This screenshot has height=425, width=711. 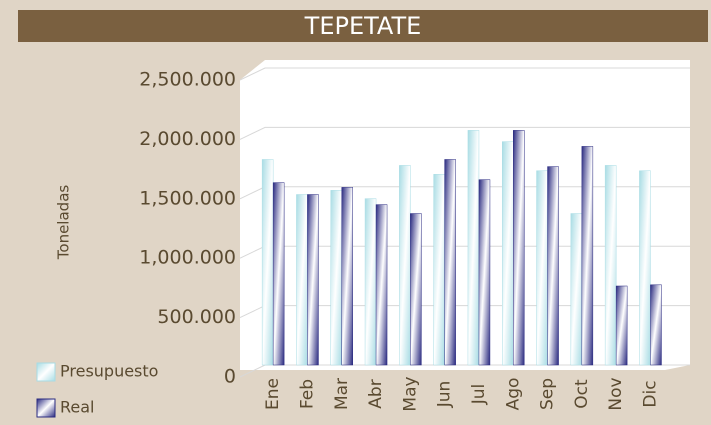 What do you see at coordinates (307, 394) in the screenshot?
I see `x-tick-label: Feb` at bounding box center [307, 394].